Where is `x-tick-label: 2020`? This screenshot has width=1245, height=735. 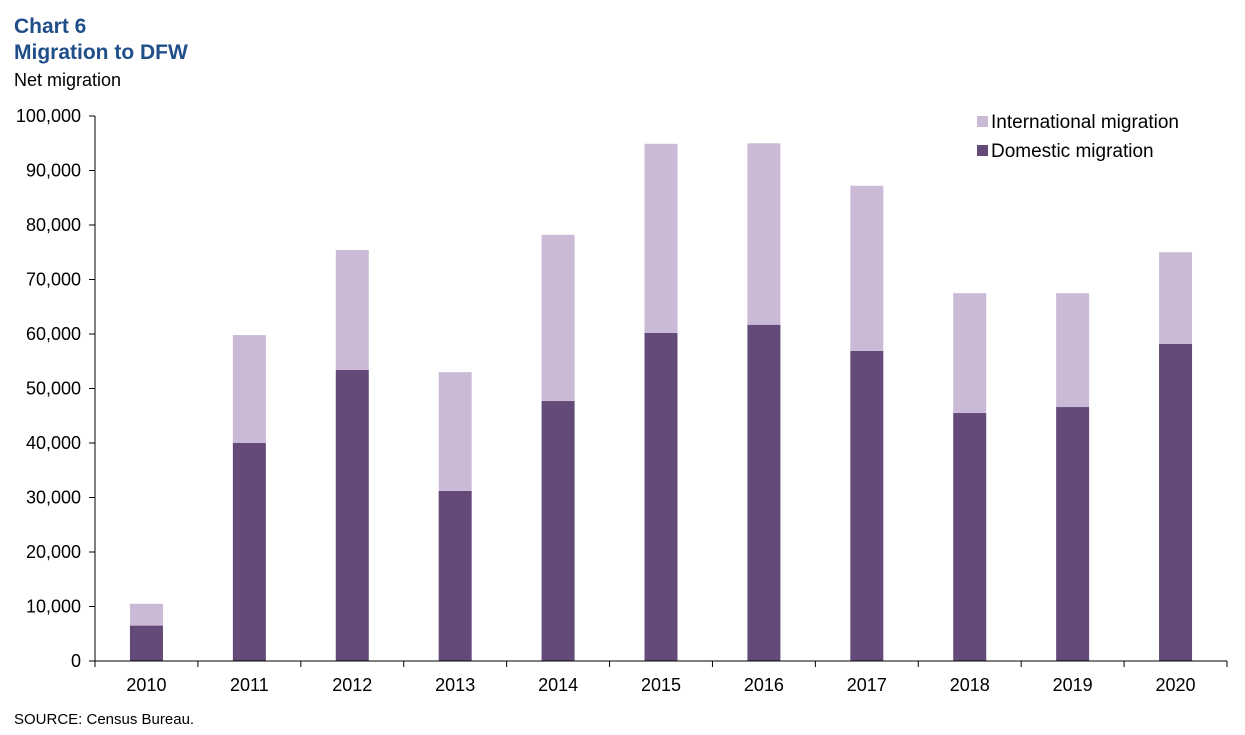
x-tick-label: 2020 is located at coordinates (1176, 685).